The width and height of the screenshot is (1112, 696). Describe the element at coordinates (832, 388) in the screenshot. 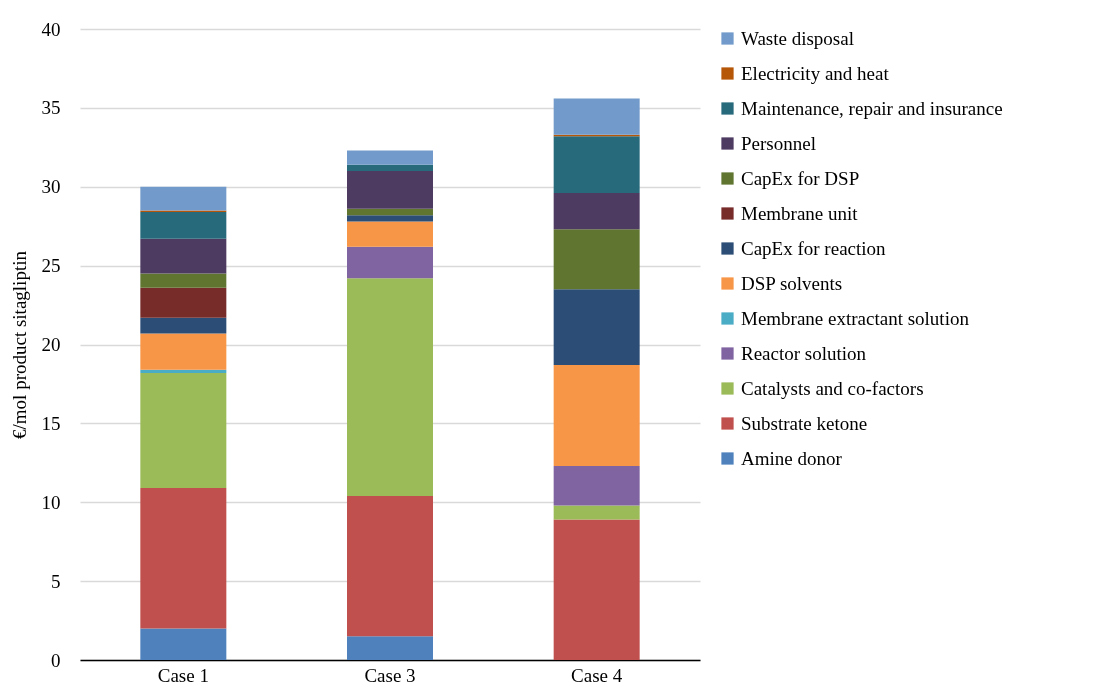

I see `legend-label: Catalysts and co-factors` at that location.